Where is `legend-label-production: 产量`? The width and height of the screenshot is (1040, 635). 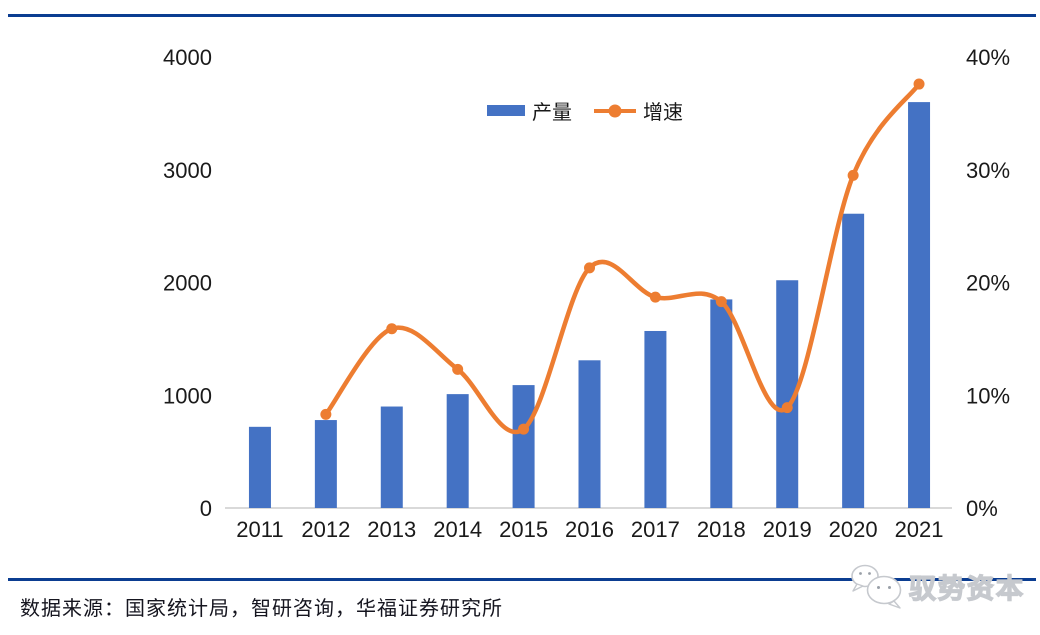
legend-label-production: 产量 is located at coordinates (552, 113).